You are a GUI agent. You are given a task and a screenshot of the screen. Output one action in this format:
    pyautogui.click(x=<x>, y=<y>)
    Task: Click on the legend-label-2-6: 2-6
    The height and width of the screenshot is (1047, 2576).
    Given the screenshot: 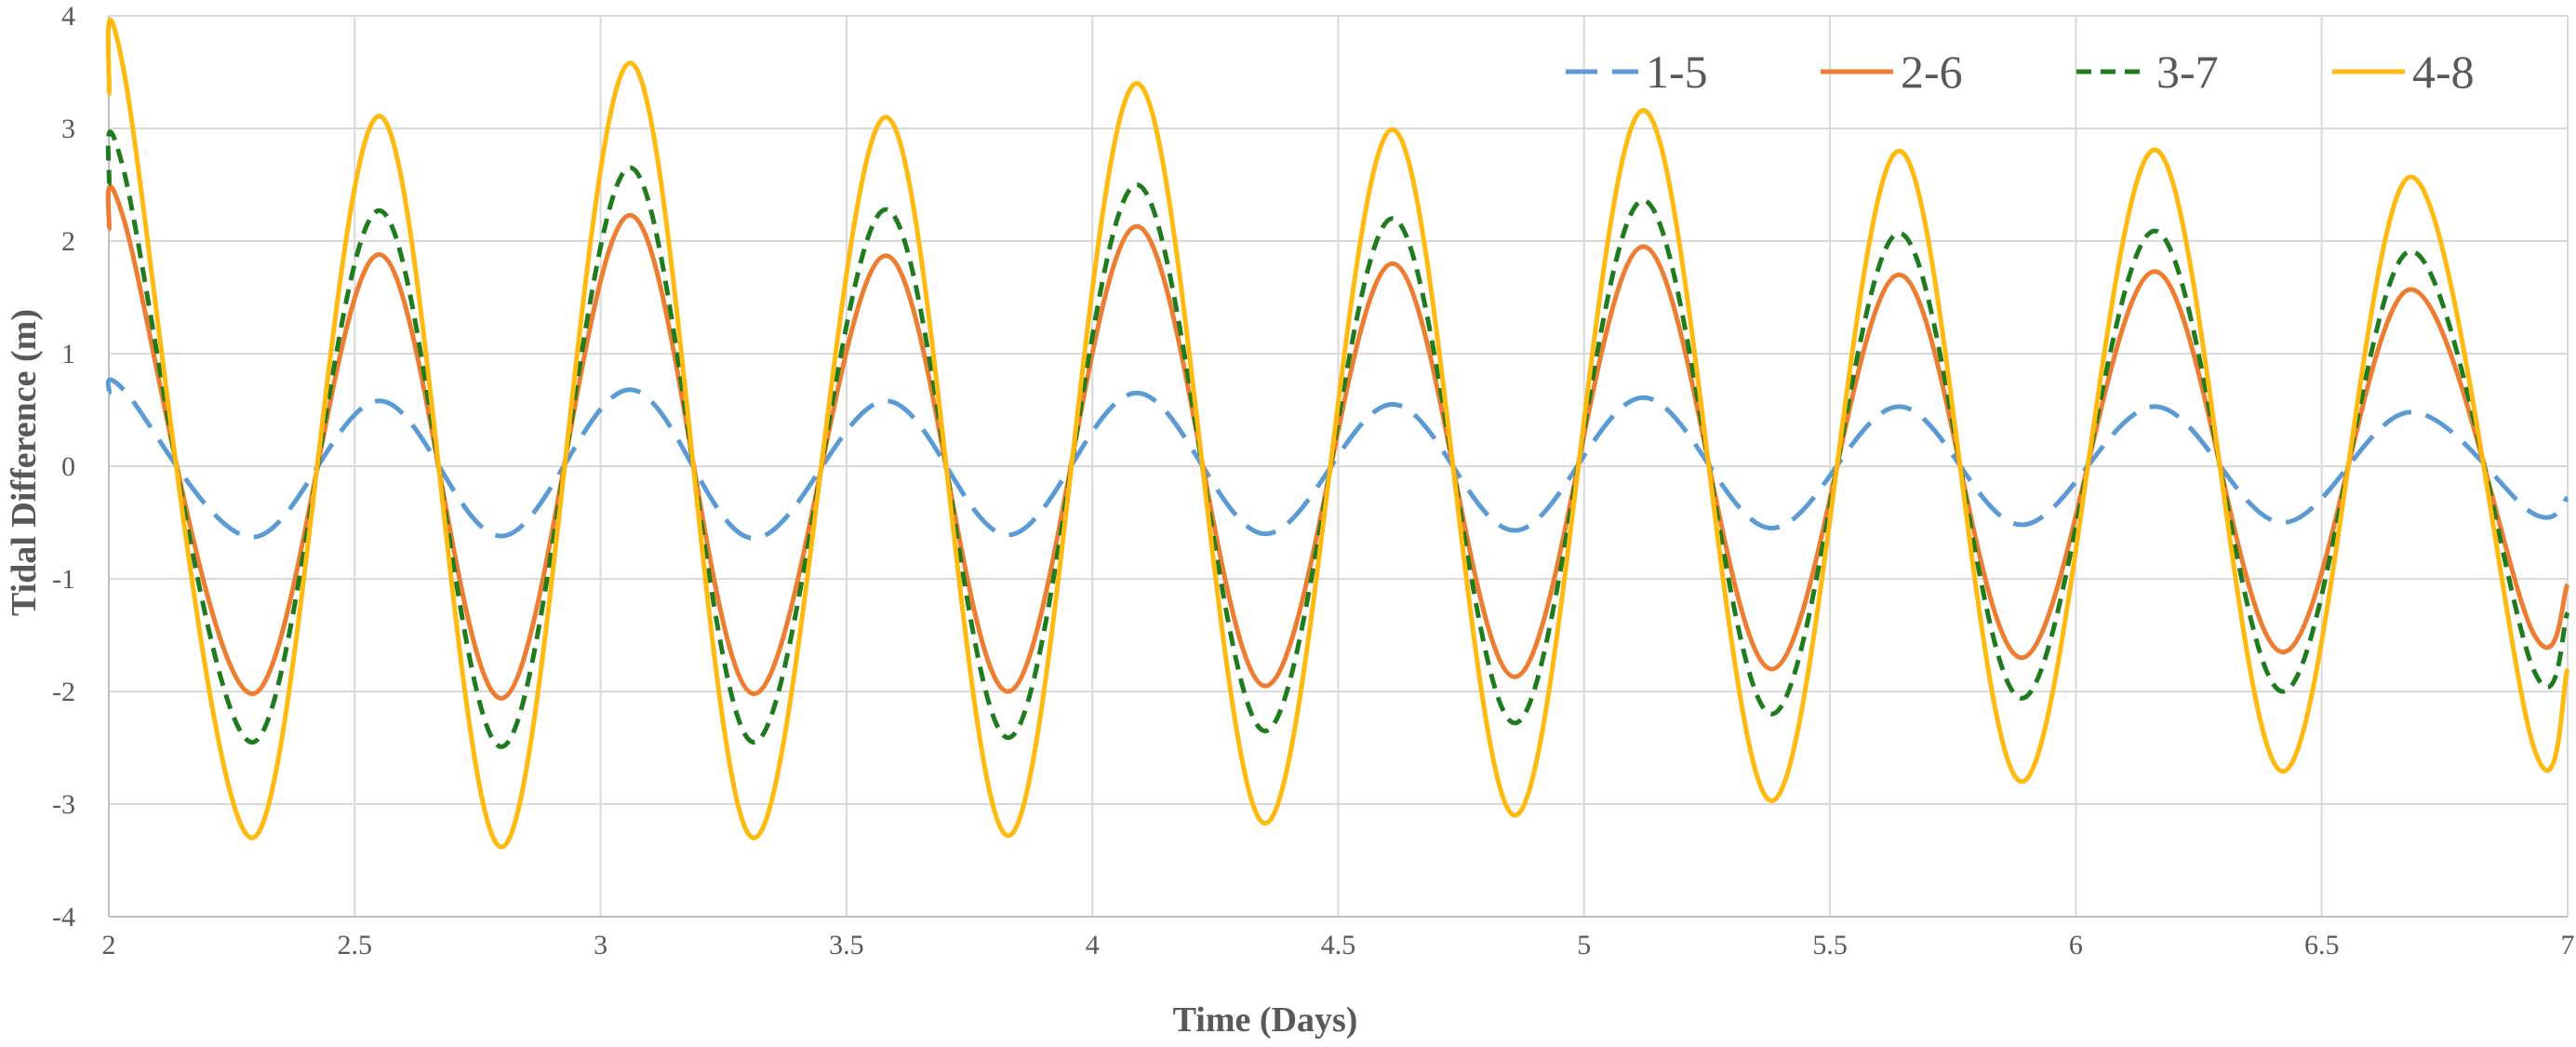 What is the action you would take?
    pyautogui.click(x=1932, y=72)
    